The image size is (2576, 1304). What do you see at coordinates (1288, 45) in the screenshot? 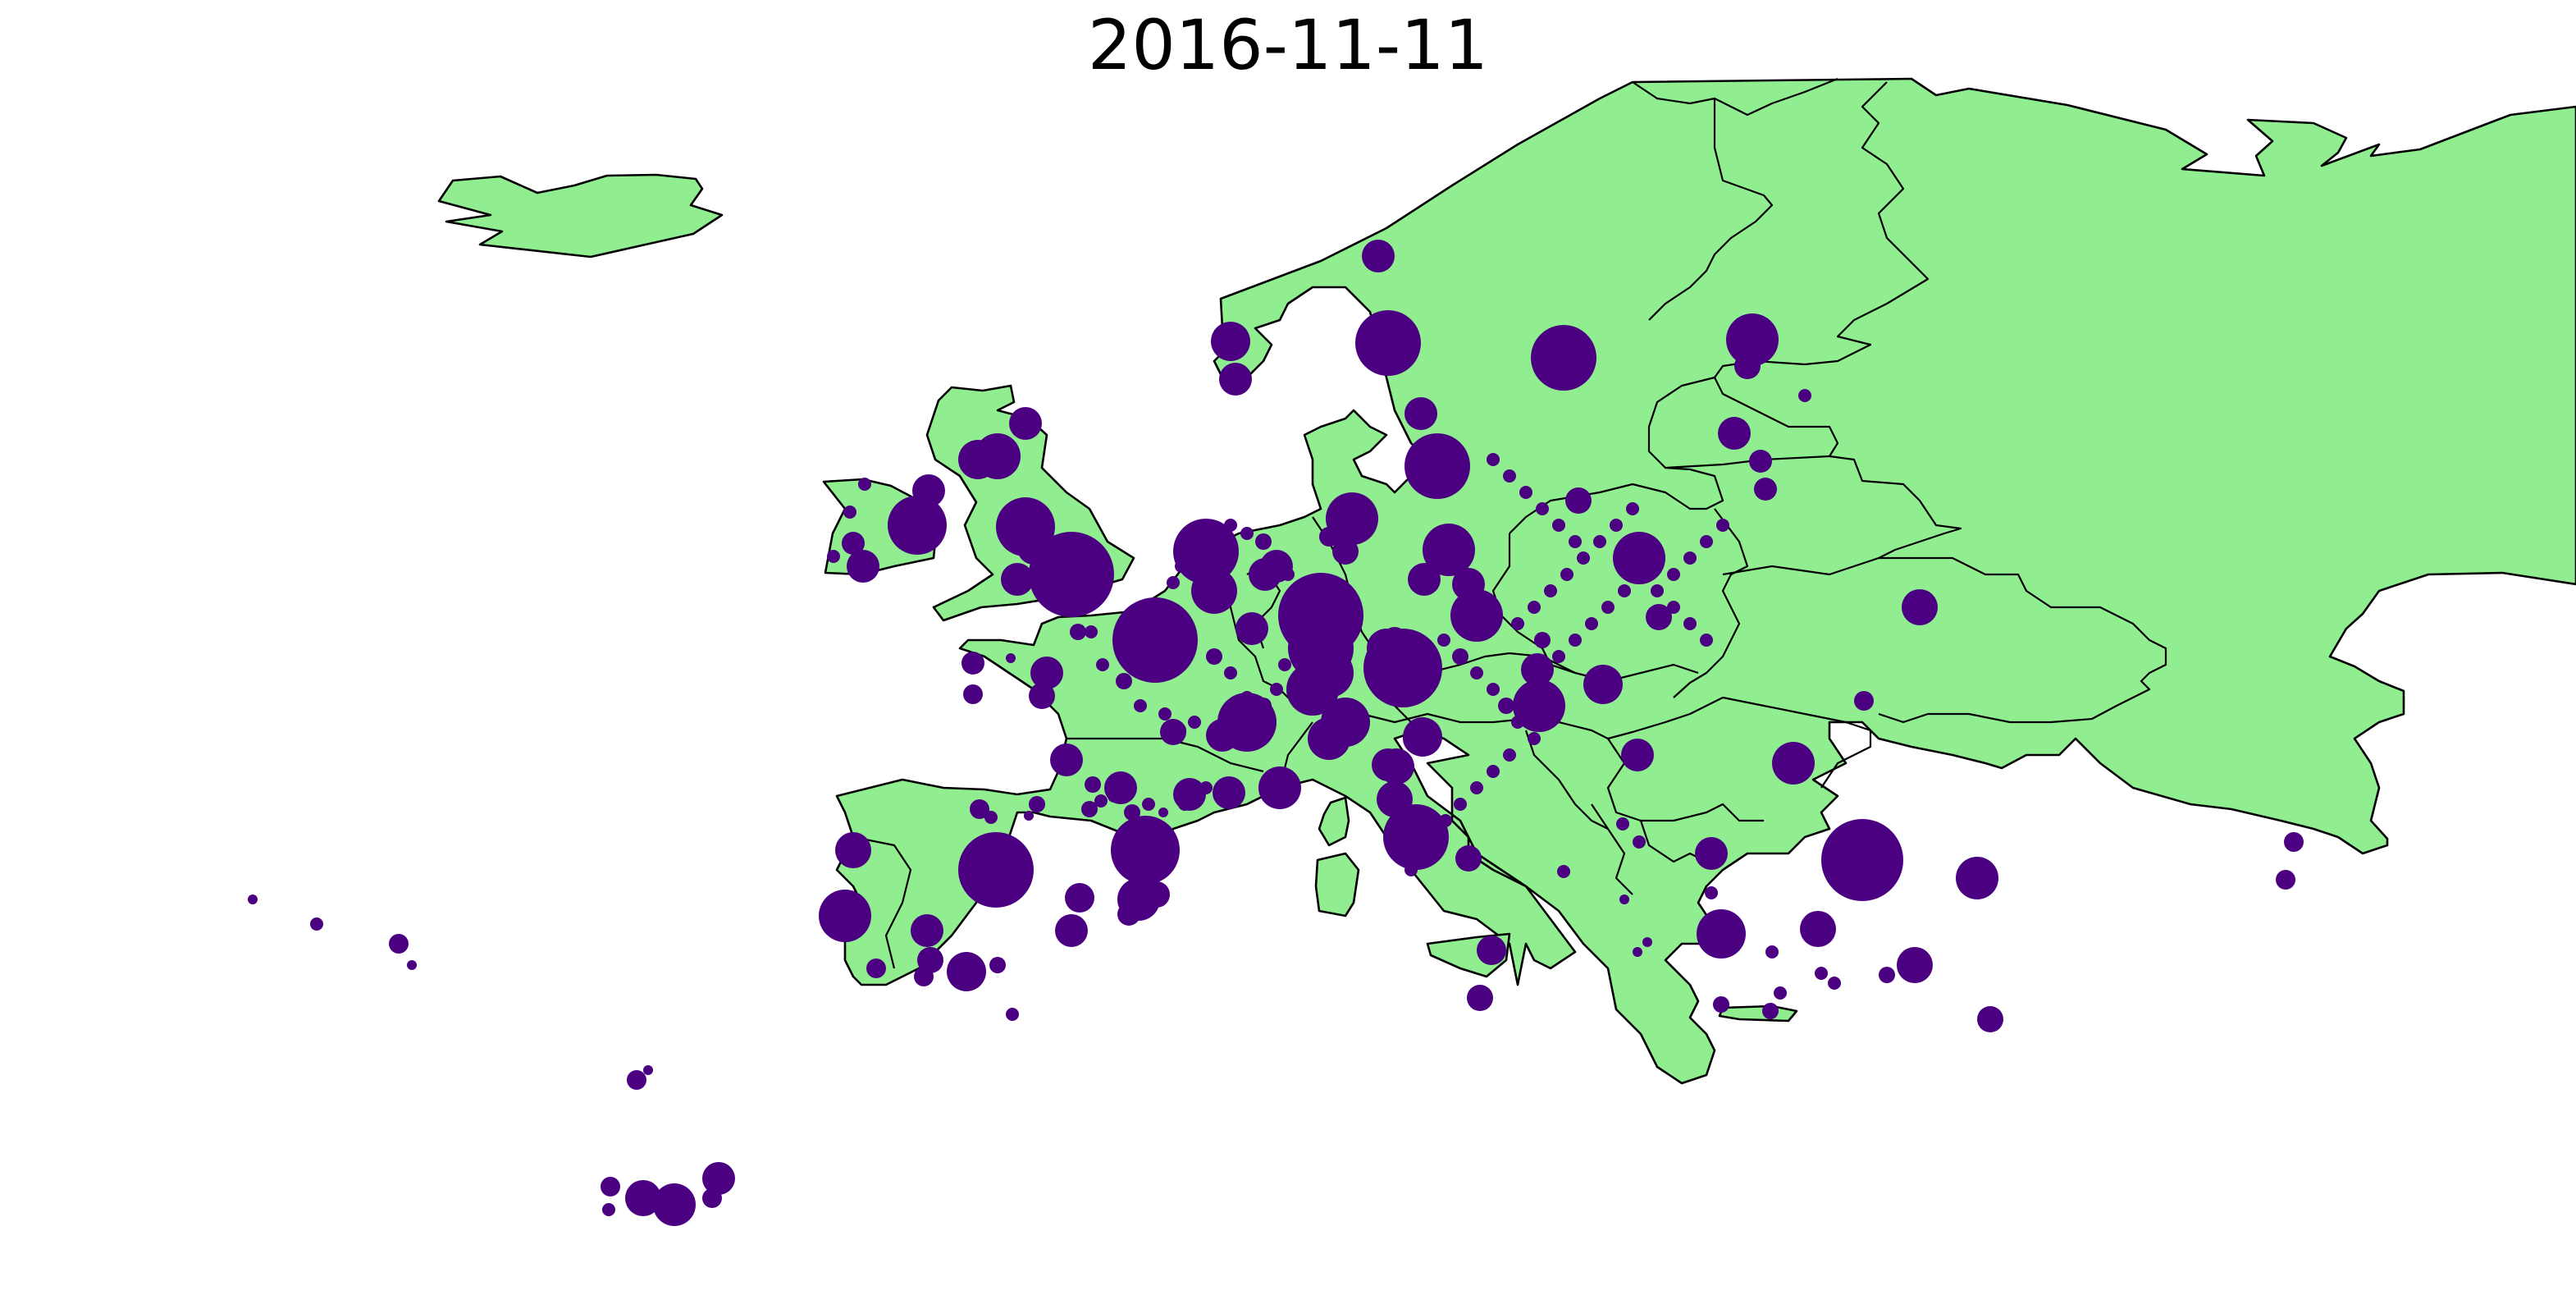
I see `map-title: 2016-11-11` at bounding box center [1288, 45].